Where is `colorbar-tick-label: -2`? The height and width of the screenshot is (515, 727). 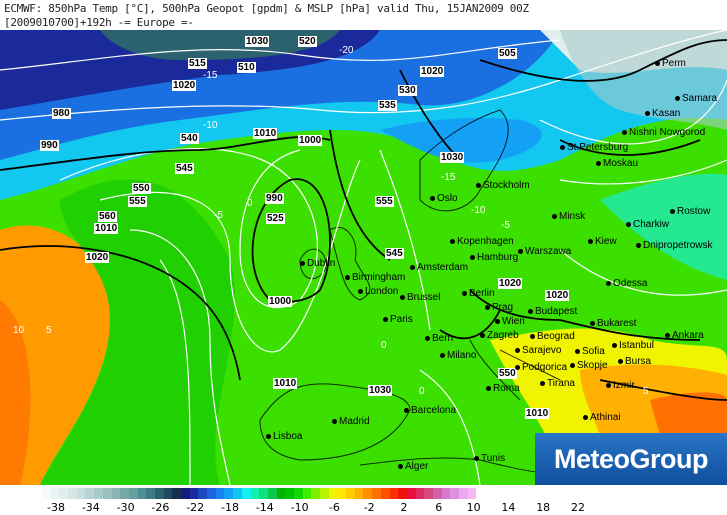
colorbar-tick-label: -2 is located at coordinates (369, 507).